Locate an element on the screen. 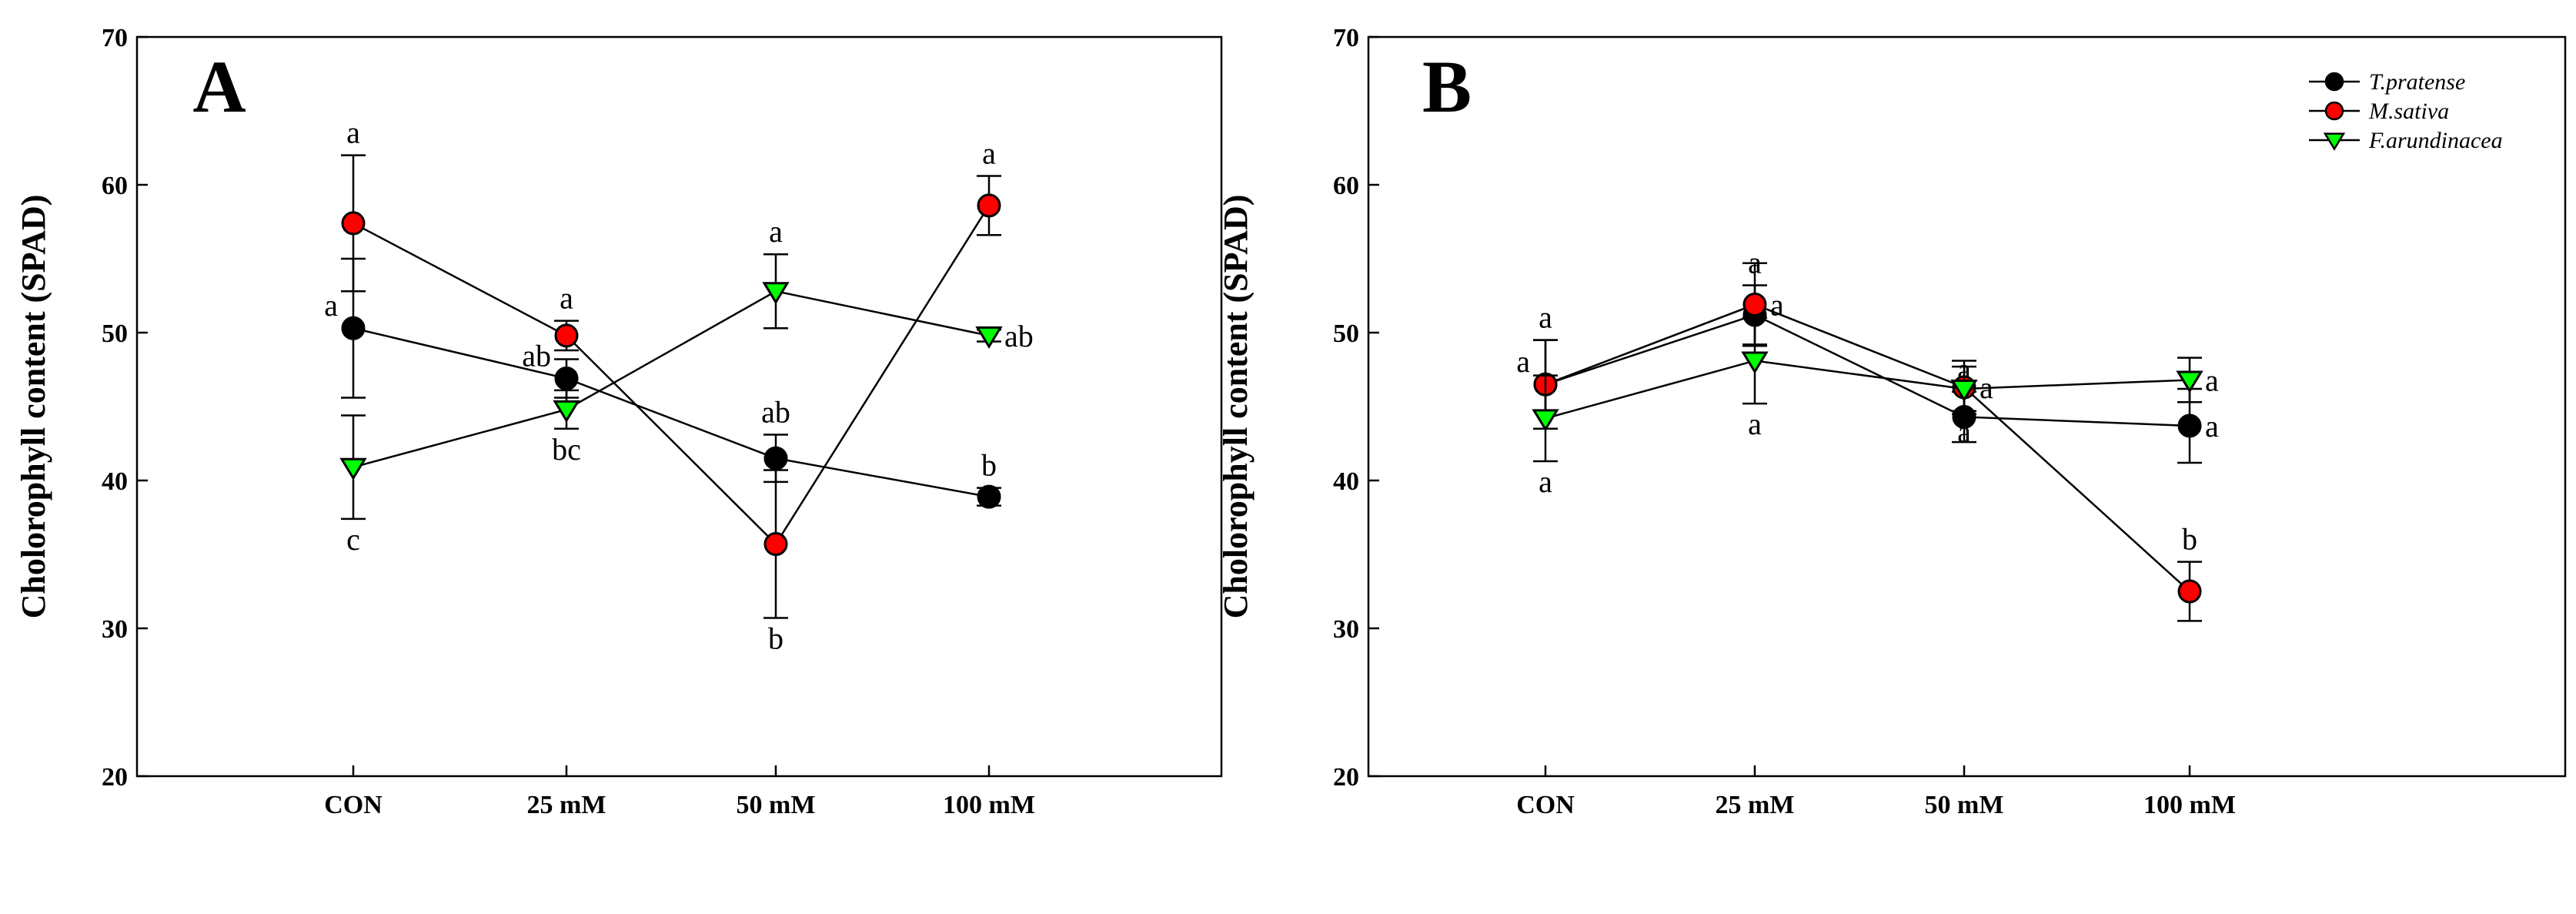 This screenshot has width=2576, height=914. legend-label: M.sativa is located at coordinates (2408, 111).